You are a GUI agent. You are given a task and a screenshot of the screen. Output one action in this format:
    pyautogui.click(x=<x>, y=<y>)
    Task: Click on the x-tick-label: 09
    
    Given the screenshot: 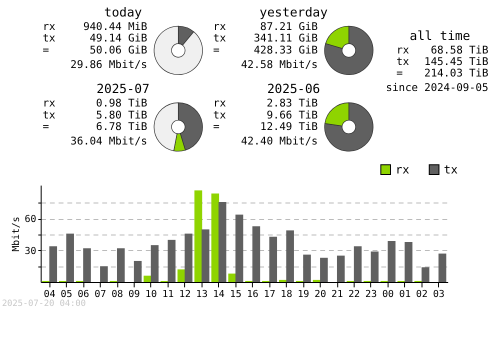 What is the action you would take?
    pyautogui.click(x=134, y=294)
    